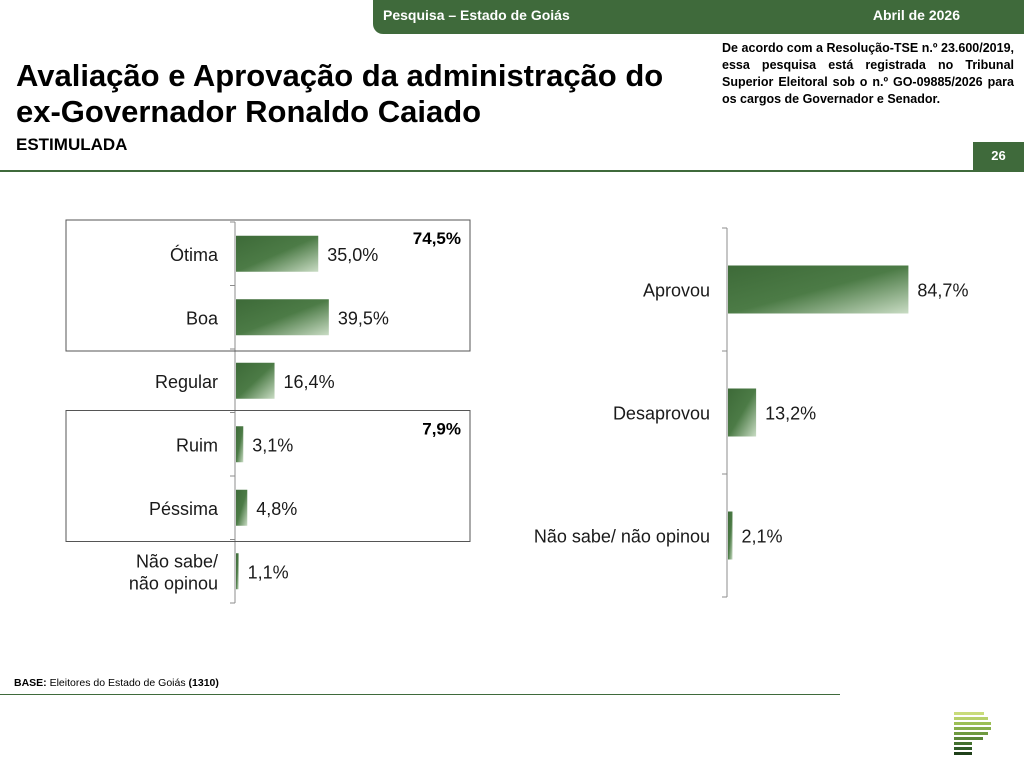 The image size is (1024, 768). What do you see at coordinates (30, 683) in the screenshot?
I see `base-label: BASE:` at bounding box center [30, 683].